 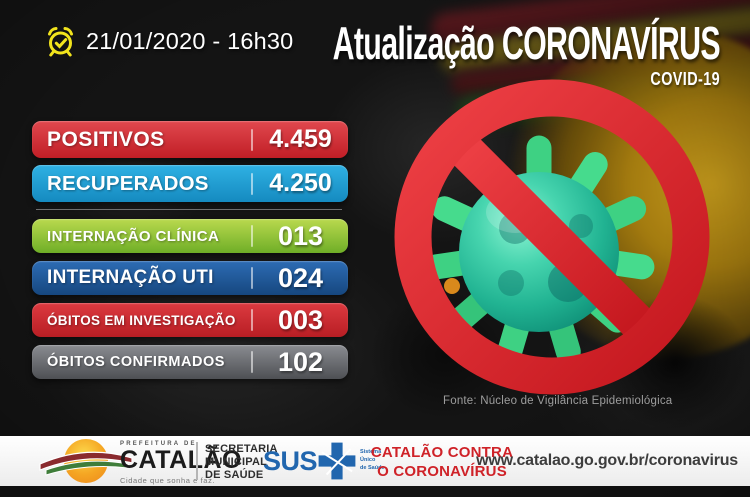 What do you see at coordinates (526, 43) in the screenshot?
I see `page-title: Atualização CORONAVÍRUS` at bounding box center [526, 43].